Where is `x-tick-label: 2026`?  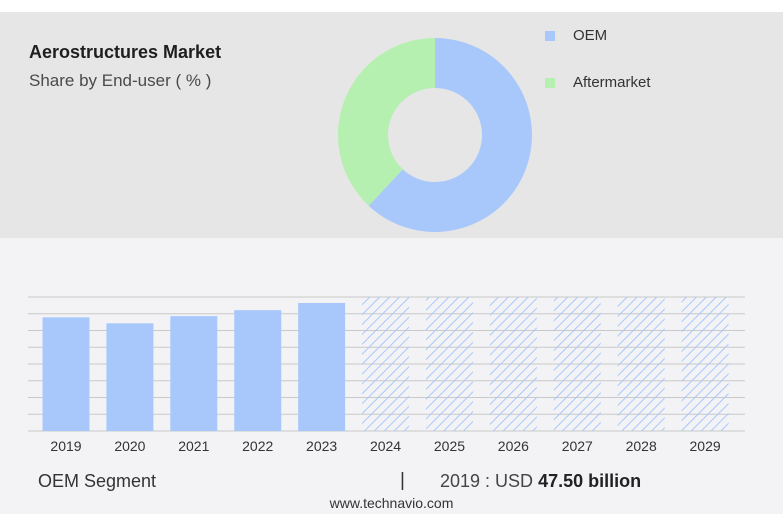 x-tick-label: 2026 is located at coordinates (513, 446).